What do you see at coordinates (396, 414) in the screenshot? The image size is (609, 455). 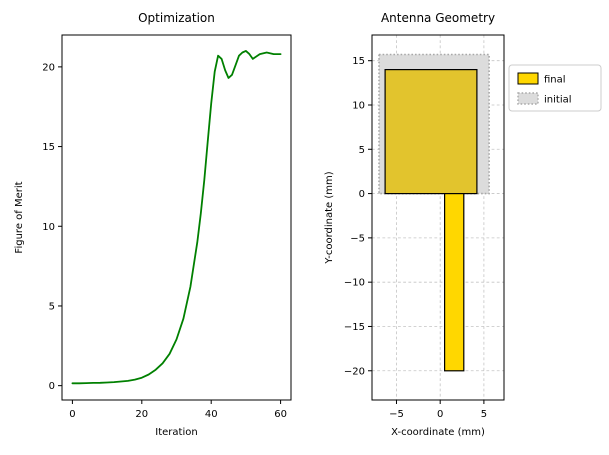 I see `x-tick-label: −5` at bounding box center [396, 414].